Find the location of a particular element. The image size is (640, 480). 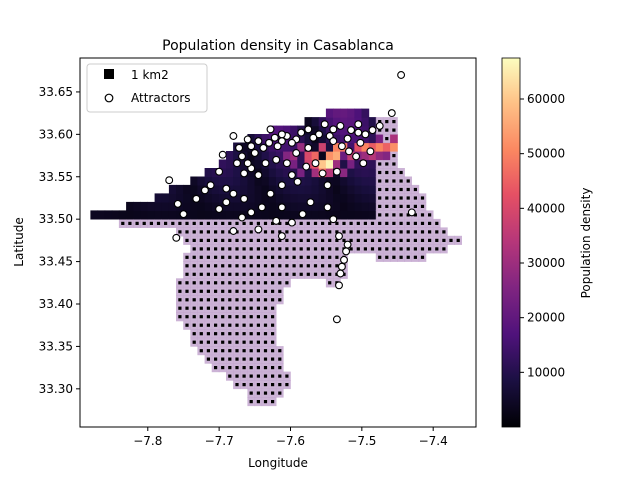

legend-box is located at coordinates (147, 88).